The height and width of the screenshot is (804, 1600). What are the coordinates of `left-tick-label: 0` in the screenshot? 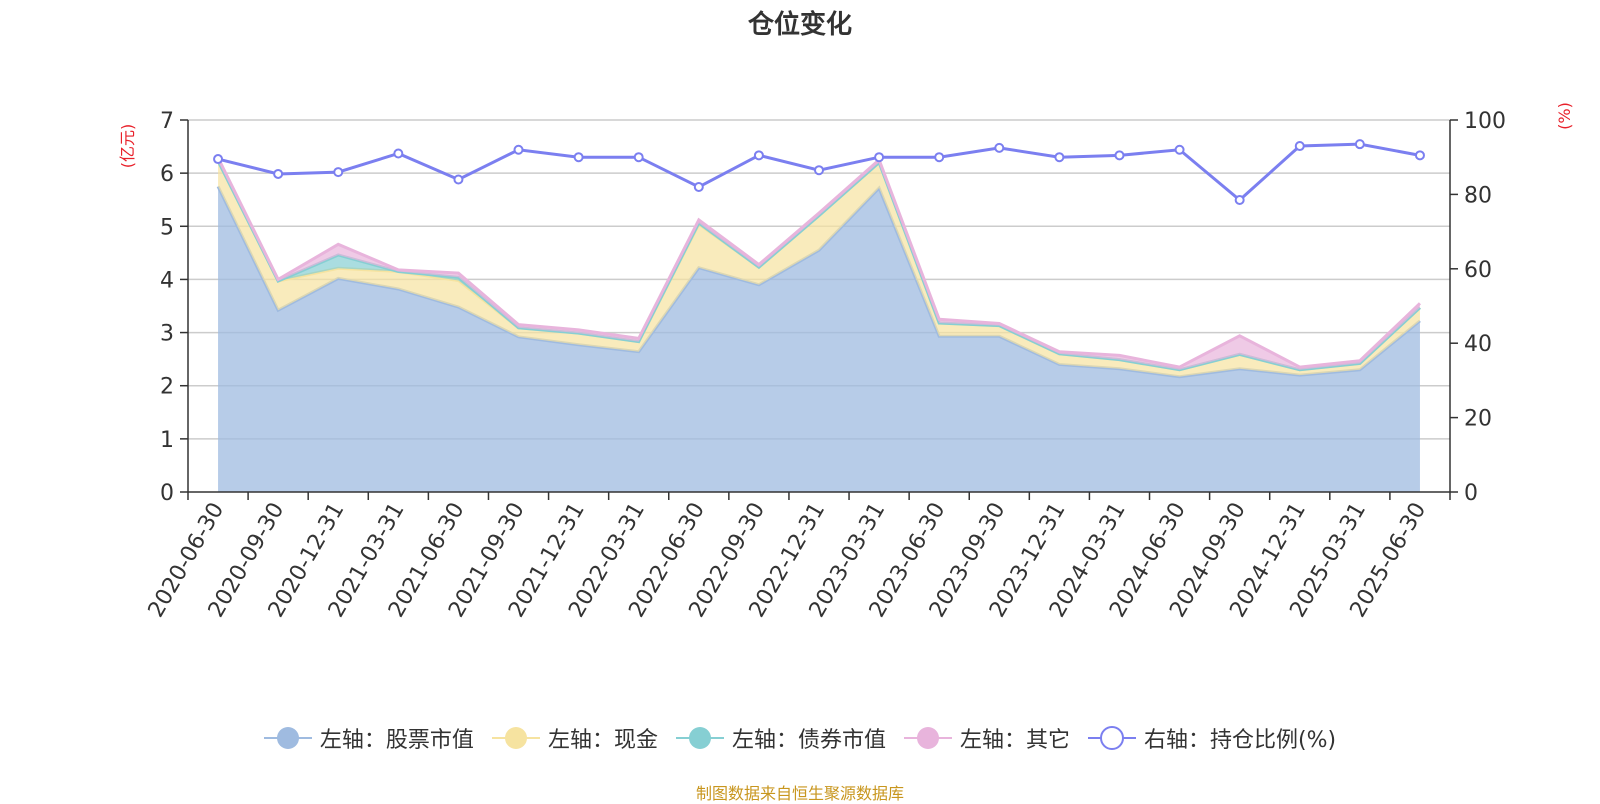 It's located at (167, 493).